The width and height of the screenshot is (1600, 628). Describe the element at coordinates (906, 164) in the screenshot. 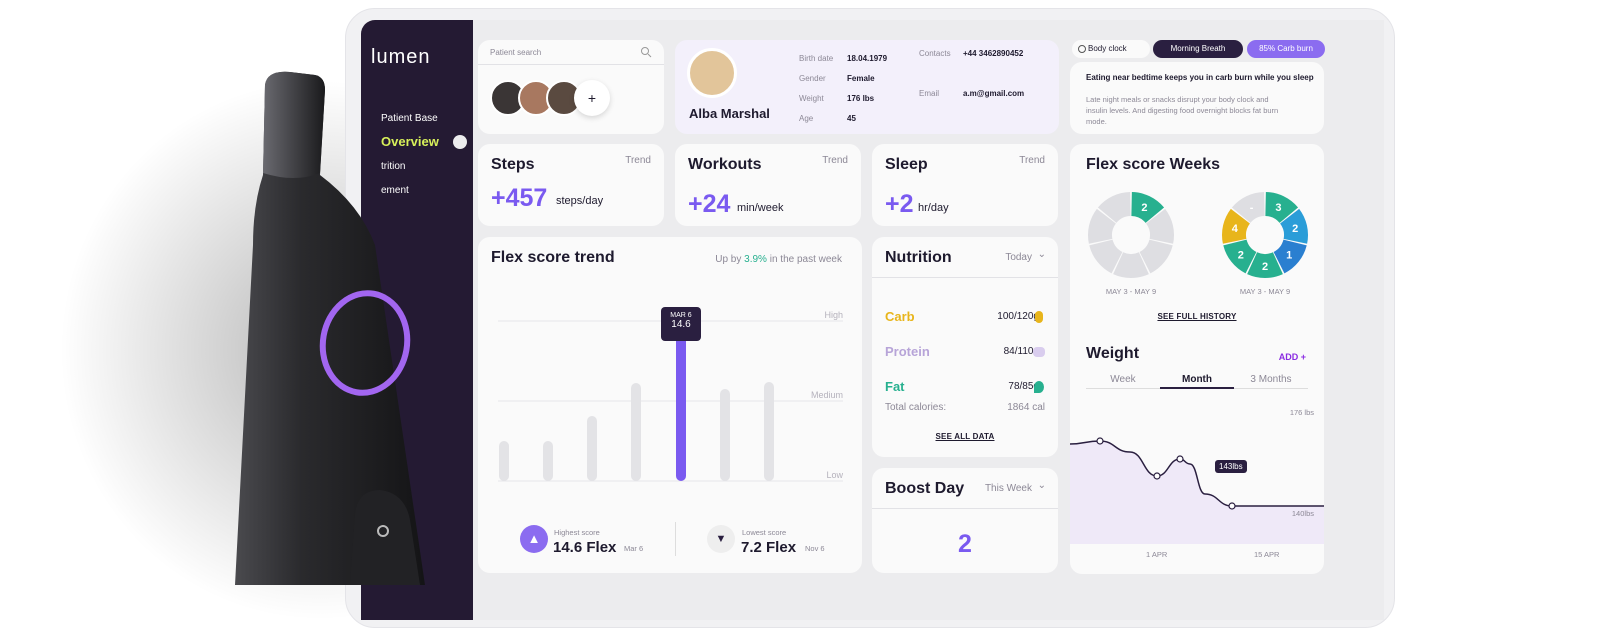

I see `sleep-title: Sleep` at that location.